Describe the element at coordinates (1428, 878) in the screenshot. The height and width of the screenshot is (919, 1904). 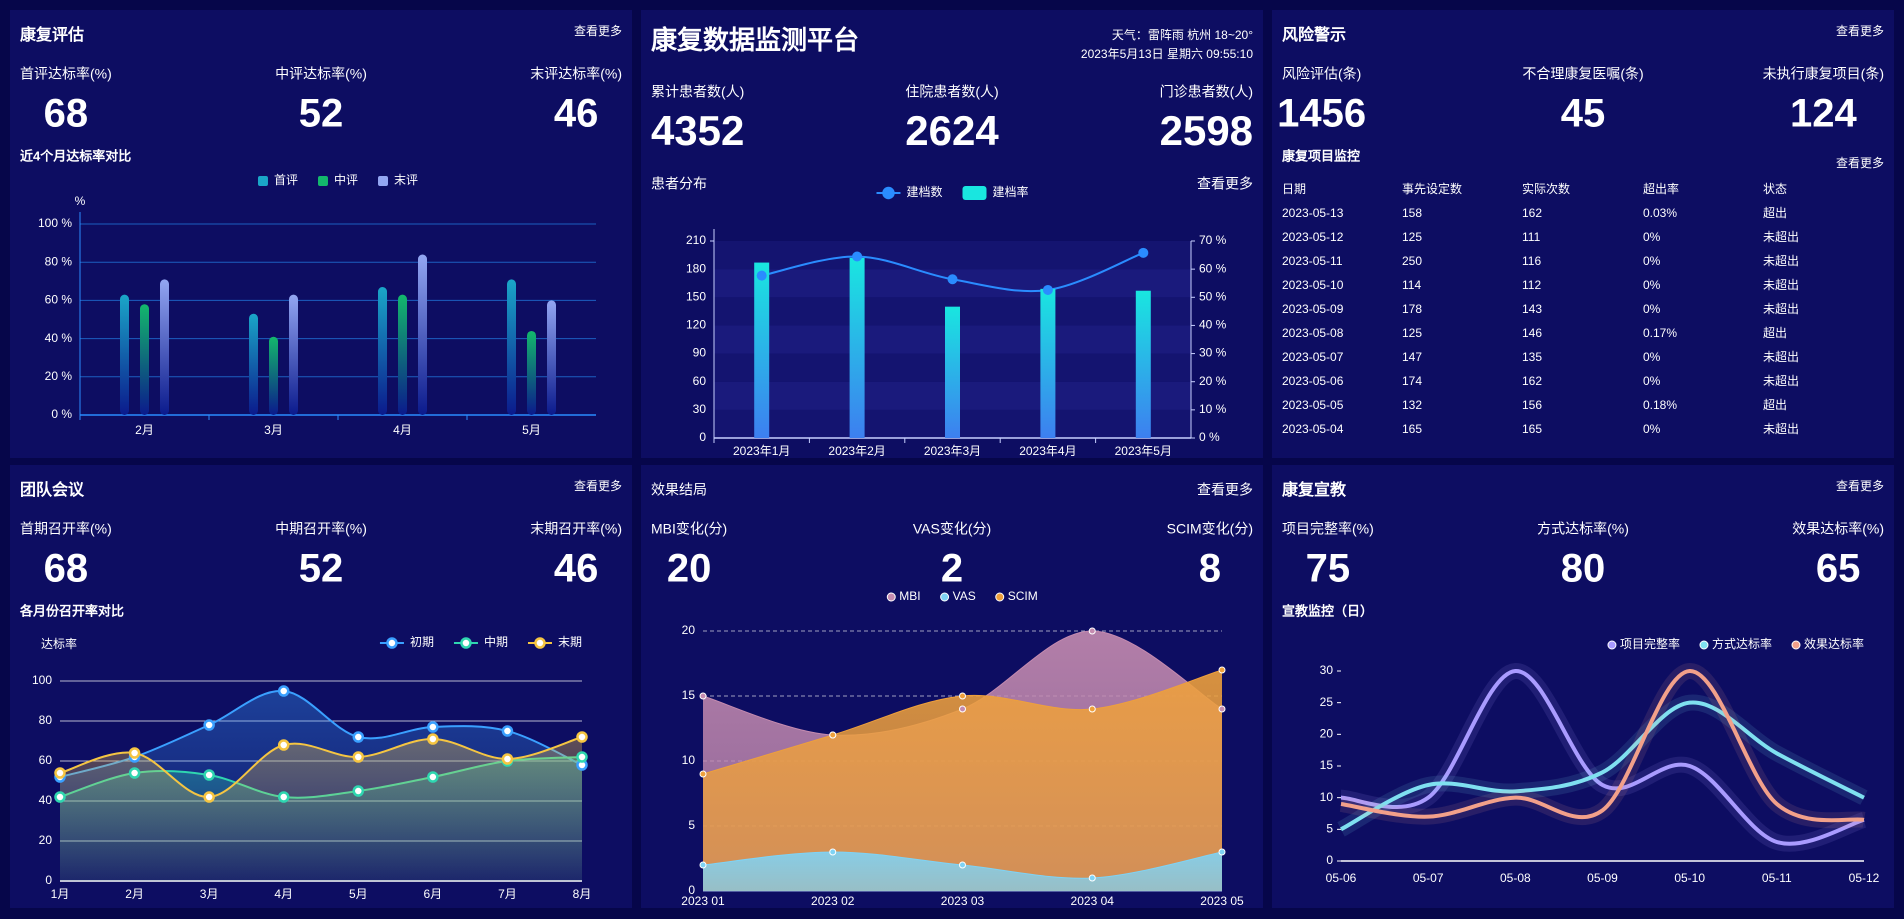
I see `x-tick-label: 05-07` at that location.